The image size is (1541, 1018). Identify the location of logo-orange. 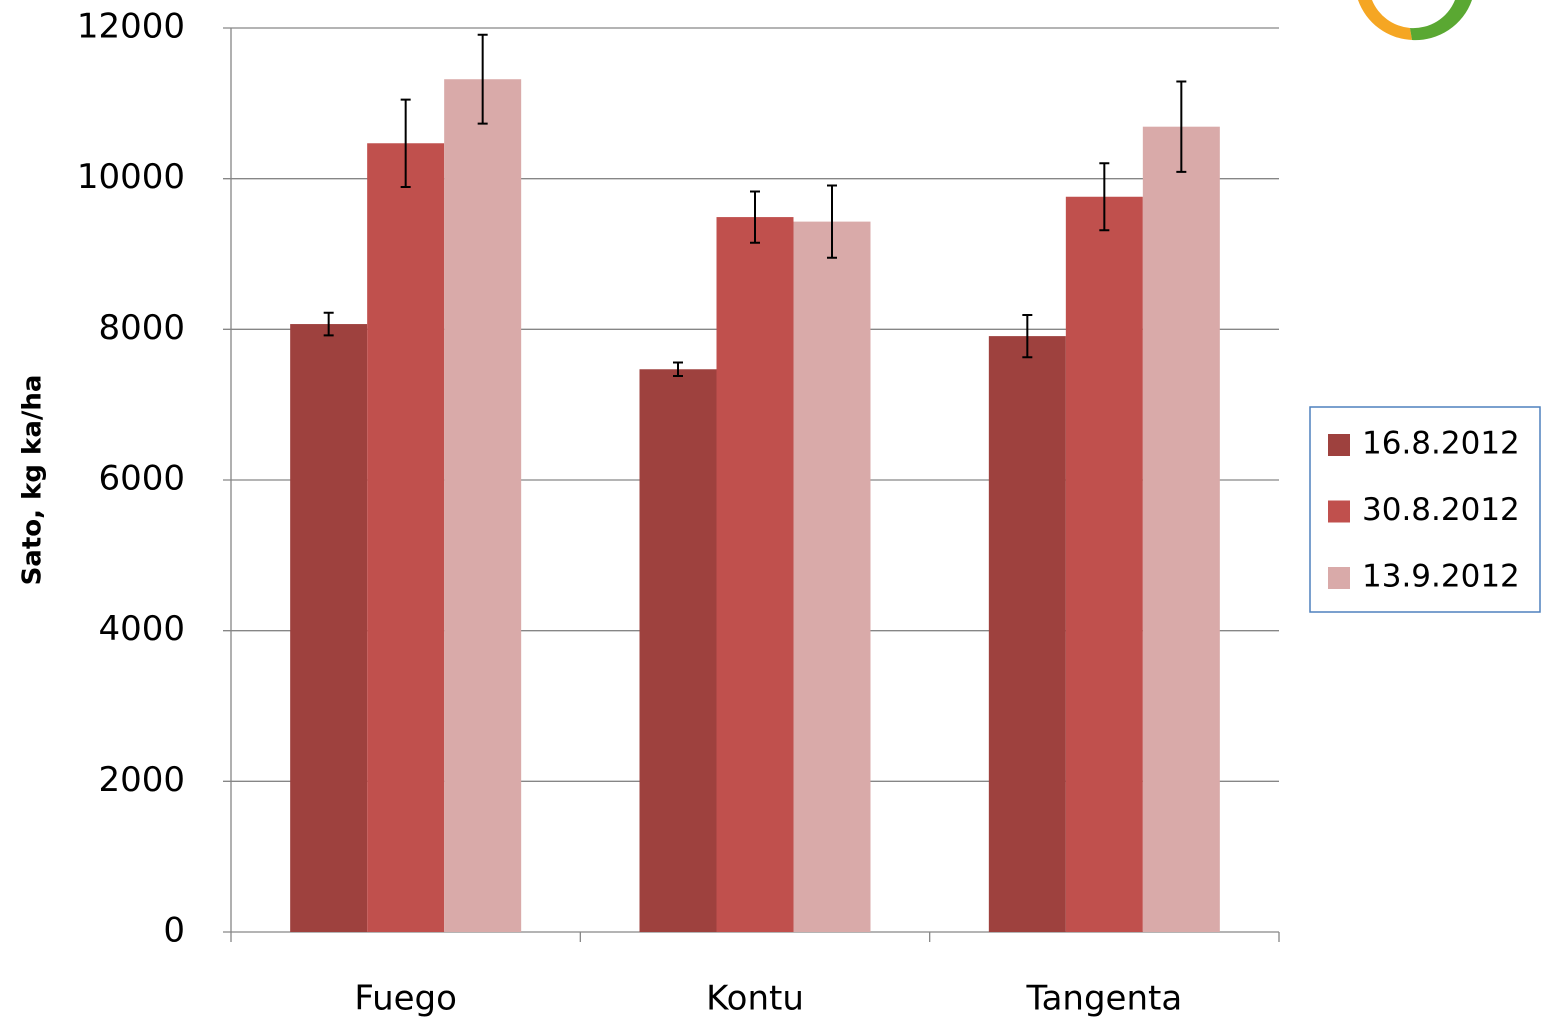
(1385, 20).